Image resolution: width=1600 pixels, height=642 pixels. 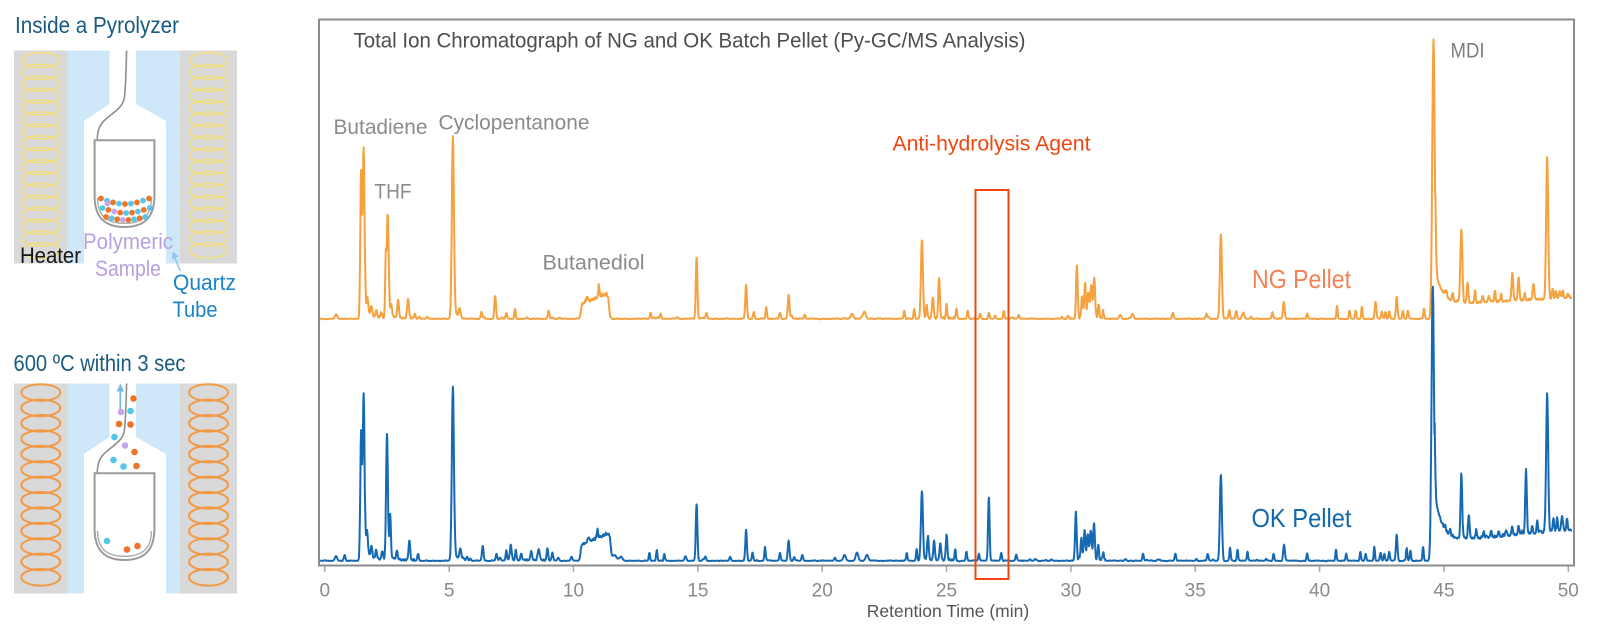 What do you see at coordinates (325, 591) in the screenshot?
I see `svg-text: 0` at bounding box center [325, 591].